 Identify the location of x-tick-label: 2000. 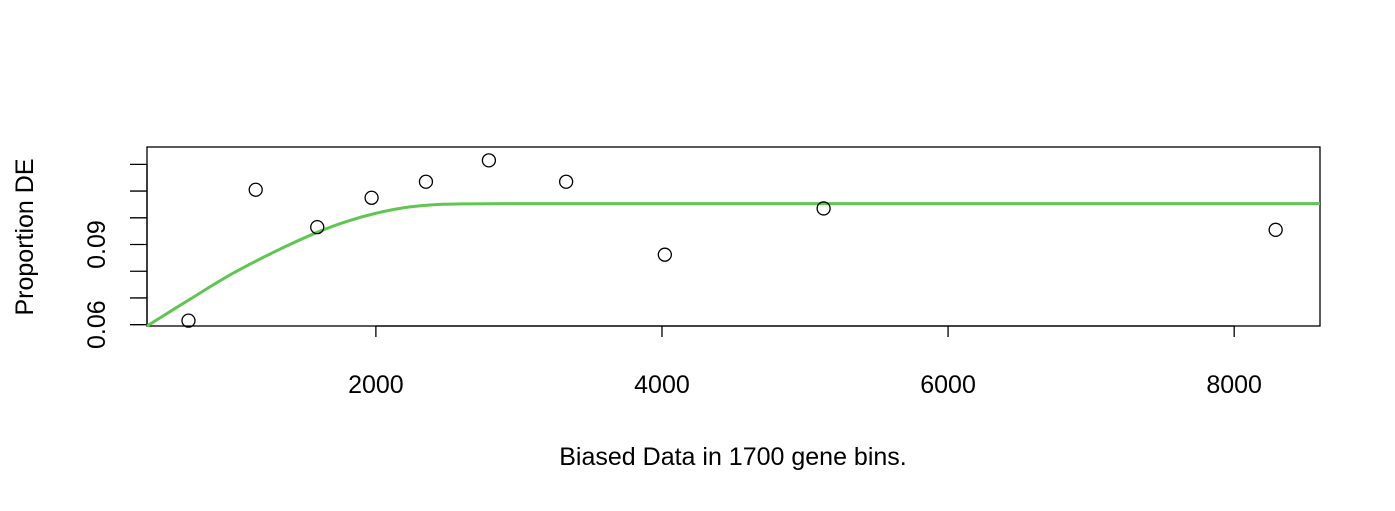
(376, 385).